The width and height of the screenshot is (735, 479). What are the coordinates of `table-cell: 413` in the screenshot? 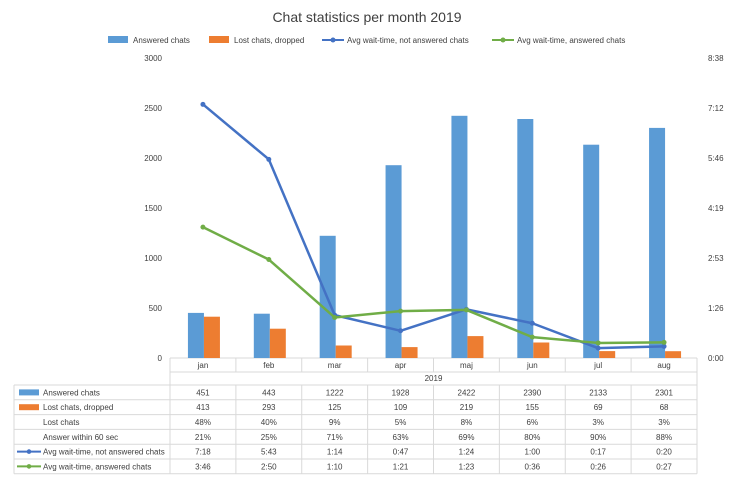 It's located at (203, 407).